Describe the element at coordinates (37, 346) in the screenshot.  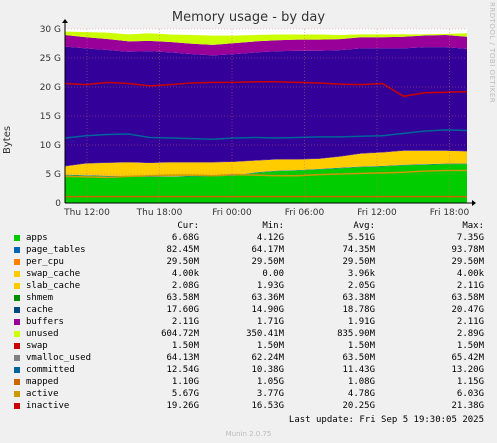
I see `legend-name: swap` at that location.